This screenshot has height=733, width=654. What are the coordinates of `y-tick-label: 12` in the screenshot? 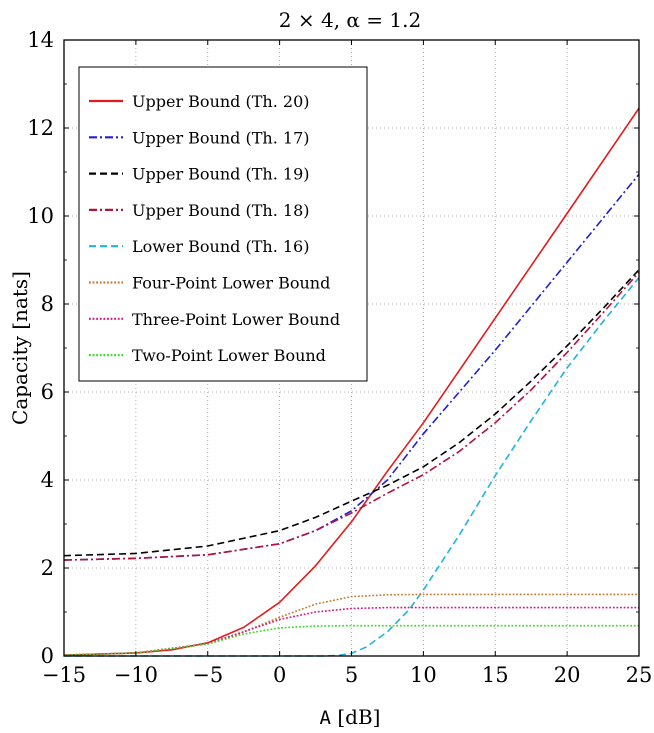 It's located at (40, 128).